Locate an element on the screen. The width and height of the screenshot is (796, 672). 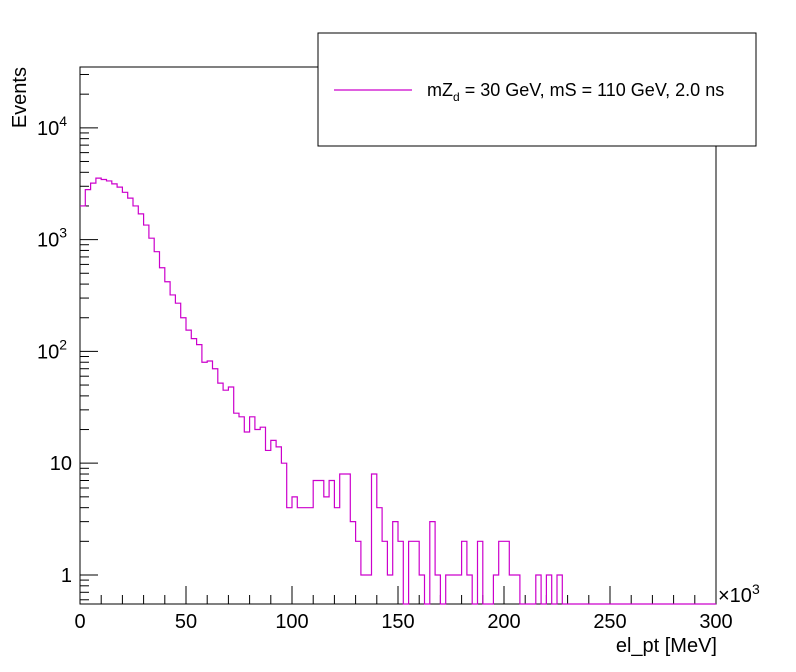
x-axis-multiplier: ×10³ is located at coordinates (739, 594).